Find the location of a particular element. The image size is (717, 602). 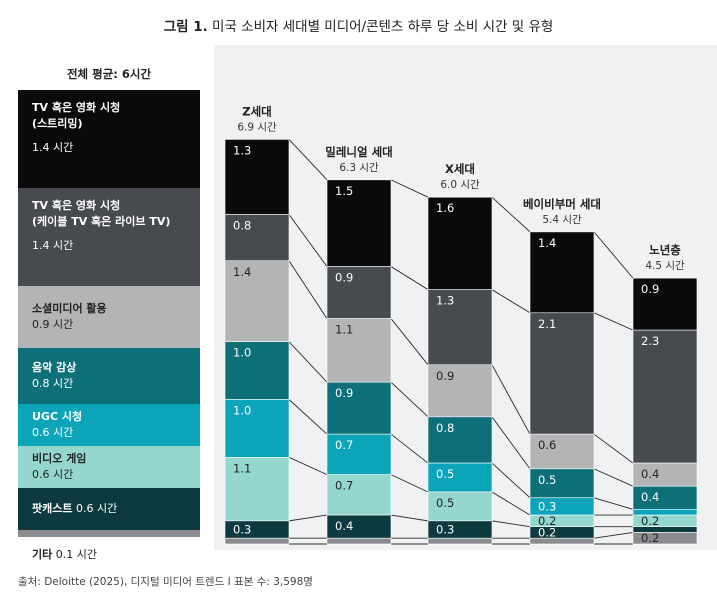

category-total: 6.9 시간 is located at coordinates (257, 127).